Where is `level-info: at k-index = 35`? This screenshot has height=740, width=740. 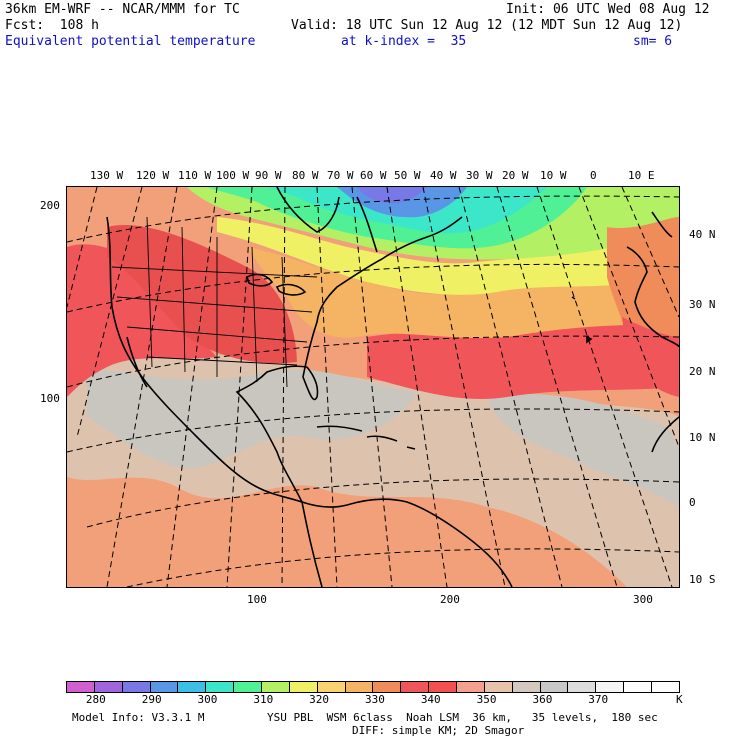
level-info: at k-index = 35 is located at coordinates (404, 41).